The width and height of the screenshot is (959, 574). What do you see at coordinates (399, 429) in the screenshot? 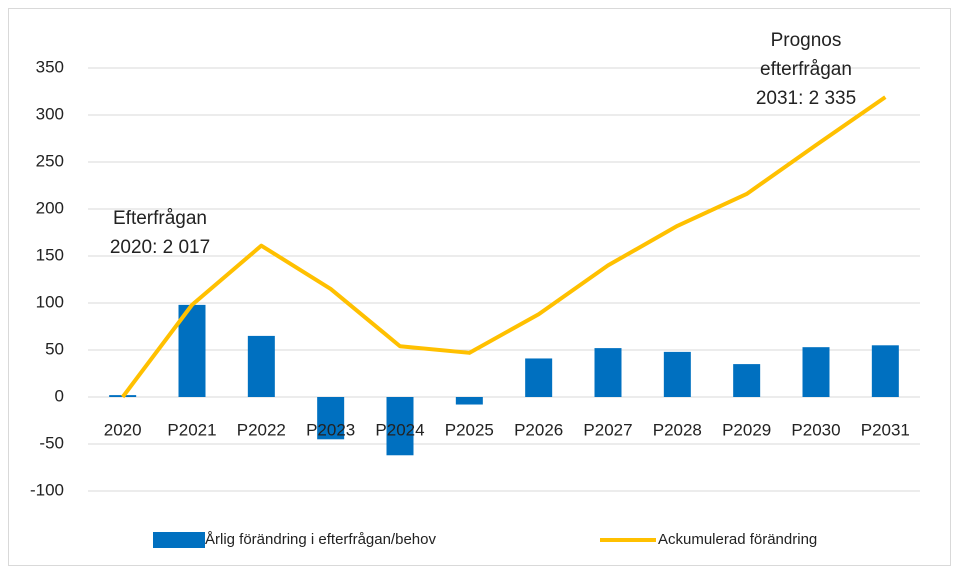
I see `x-tick-label: P2024` at bounding box center [399, 429].